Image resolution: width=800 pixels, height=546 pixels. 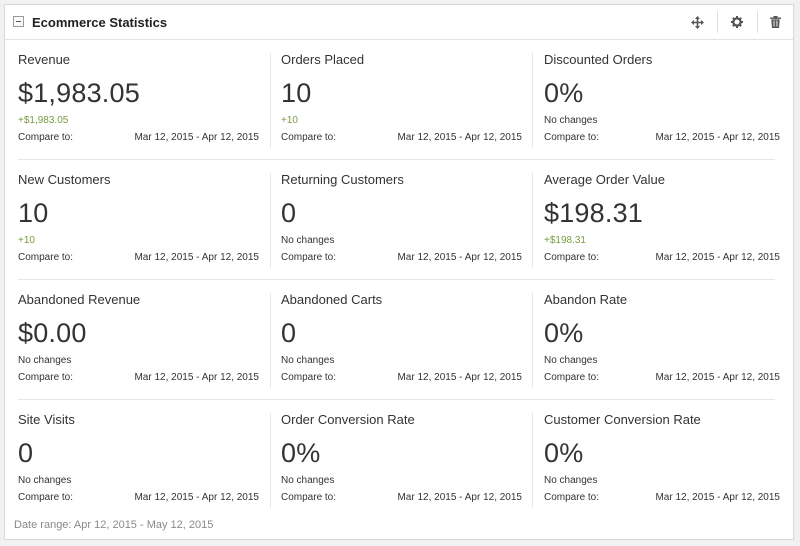 What do you see at coordinates (342, 179) in the screenshot?
I see `stat-label: Returning Customers` at bounding box center [342, 179].